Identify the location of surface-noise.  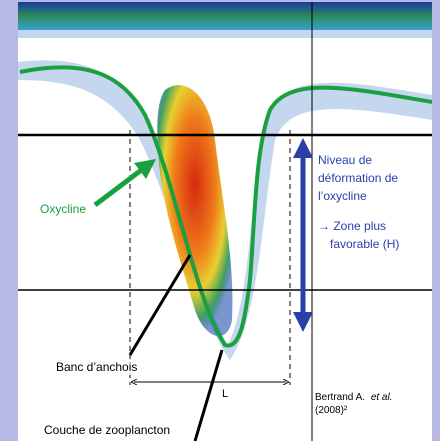
(225, 34).